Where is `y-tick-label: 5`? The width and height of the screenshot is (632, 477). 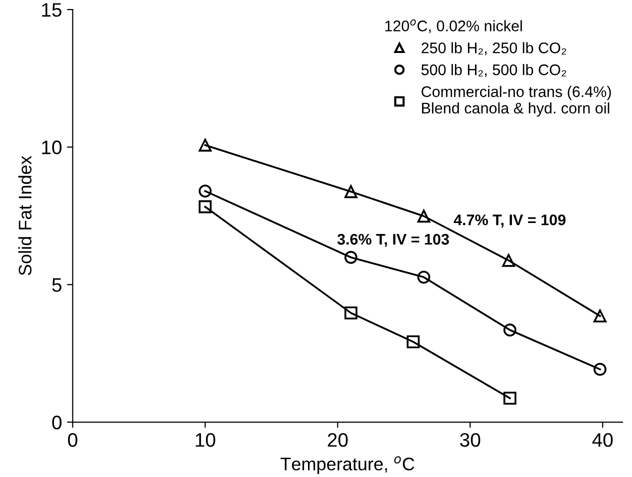 y-tick-label: 5 is located at coordinates (57, 285).